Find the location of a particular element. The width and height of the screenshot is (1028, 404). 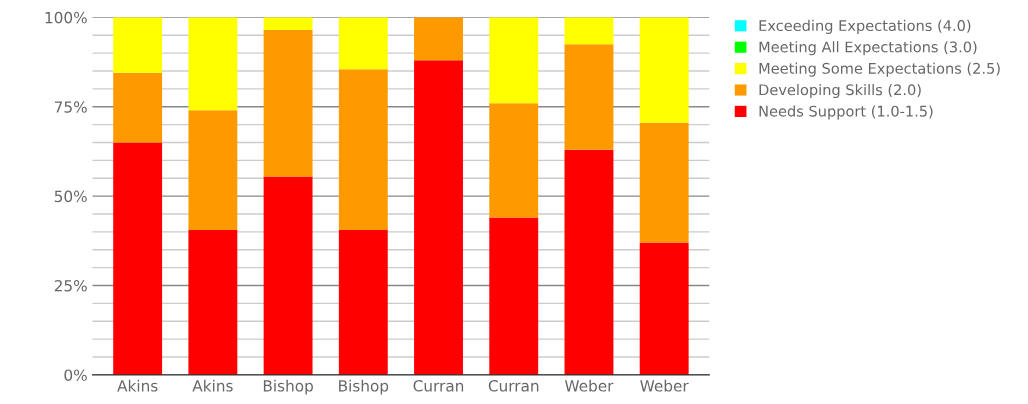

y-tick-label: 0% is located at coordinates (75, 375).